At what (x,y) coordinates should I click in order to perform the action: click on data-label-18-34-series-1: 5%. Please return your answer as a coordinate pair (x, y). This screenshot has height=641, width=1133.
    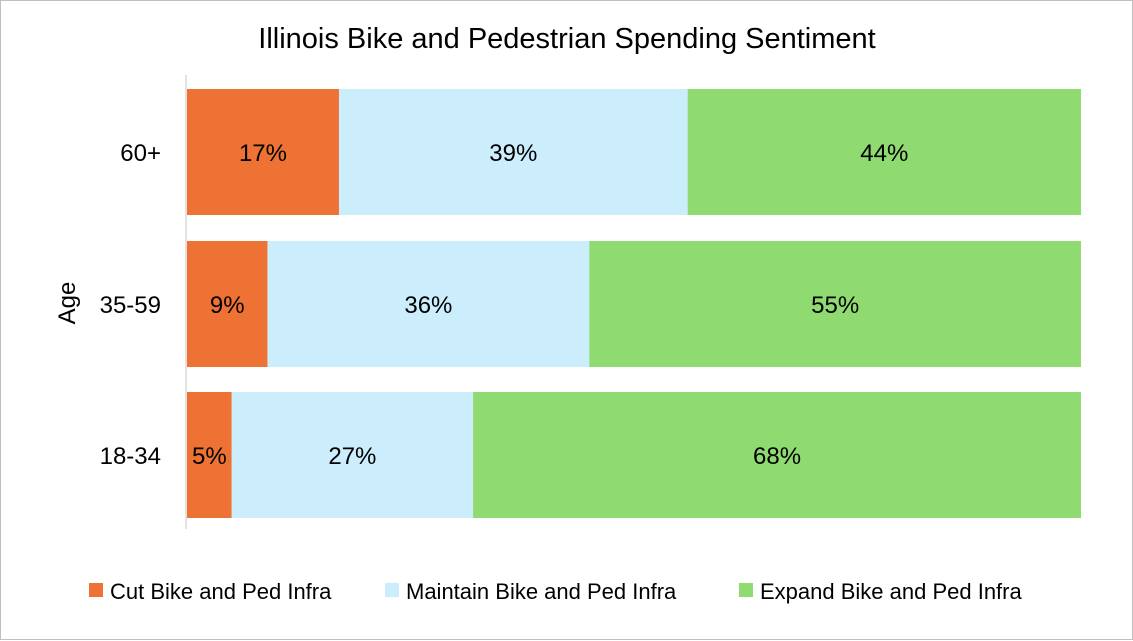
    Looking at the image, I should click on (209, 456).